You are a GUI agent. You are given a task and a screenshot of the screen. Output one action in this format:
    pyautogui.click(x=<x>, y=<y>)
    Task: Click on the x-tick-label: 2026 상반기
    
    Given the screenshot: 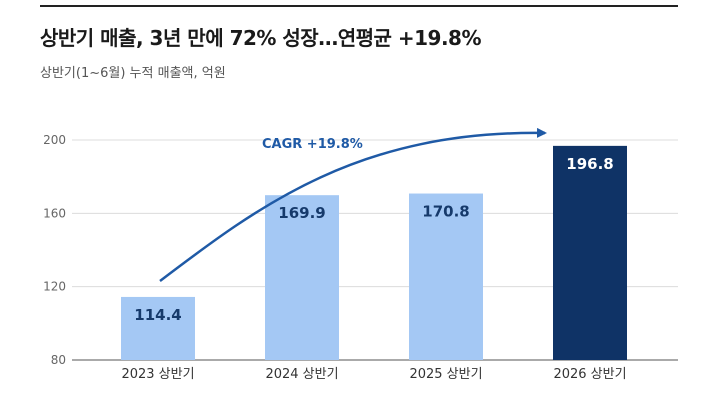 What is the action you would take?
    pyautogui.click(x=589, y=374)
    